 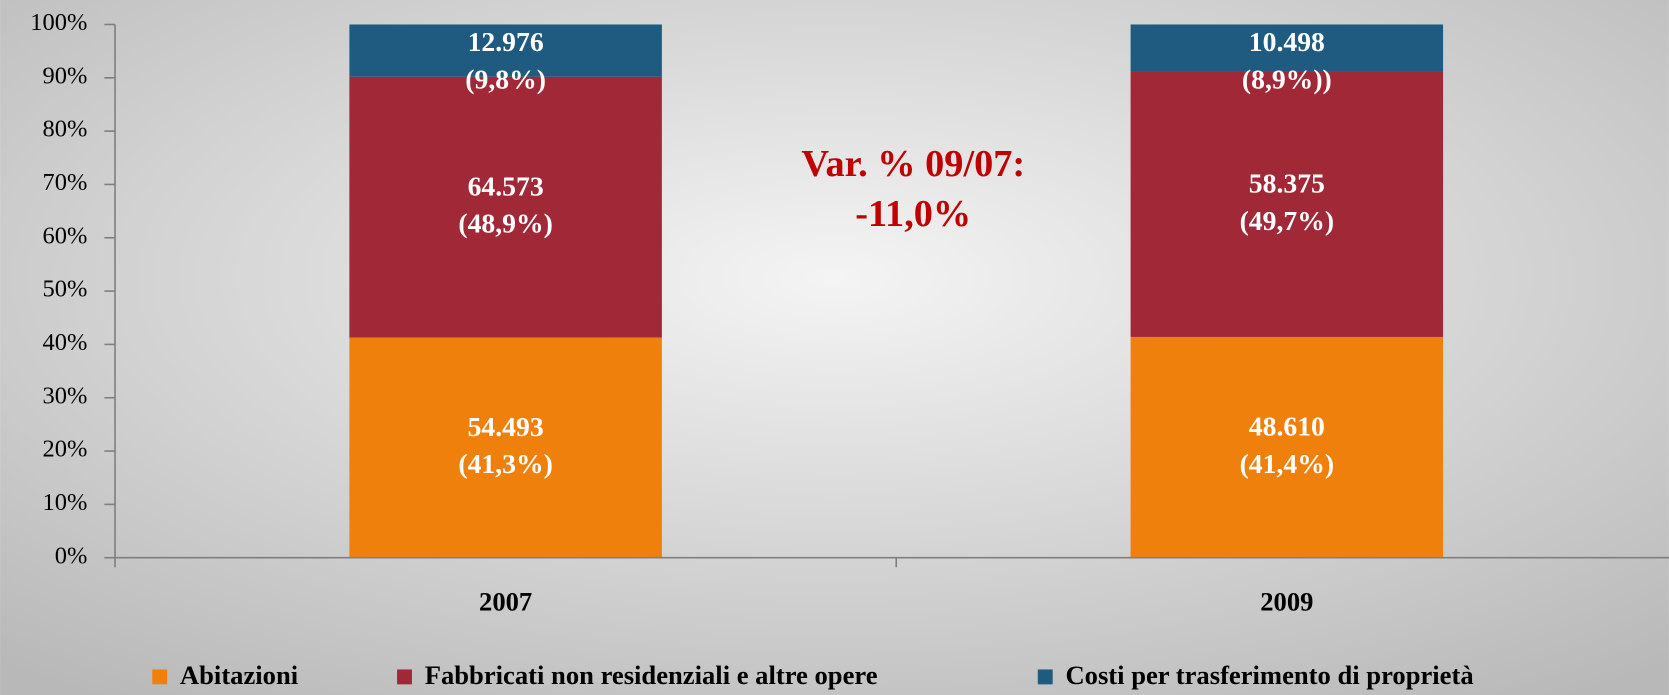 What do you see at coordinates (505, 463) in the screenshot?
I see `data-label: (41,3%)` at bounding box center [505, 463].